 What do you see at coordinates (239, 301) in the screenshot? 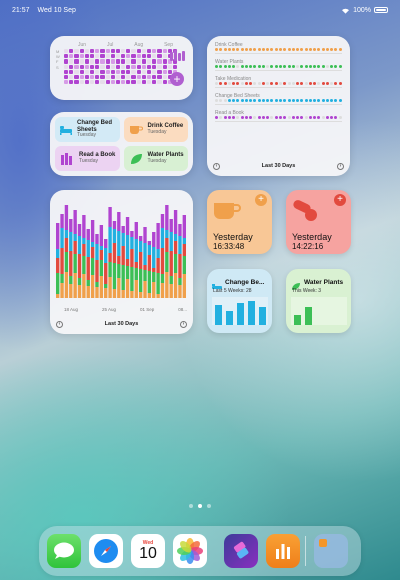
I see `bed-sheets-tile: Change Be... Last 5 Weeks: 28` at bounding box center [239, 301].